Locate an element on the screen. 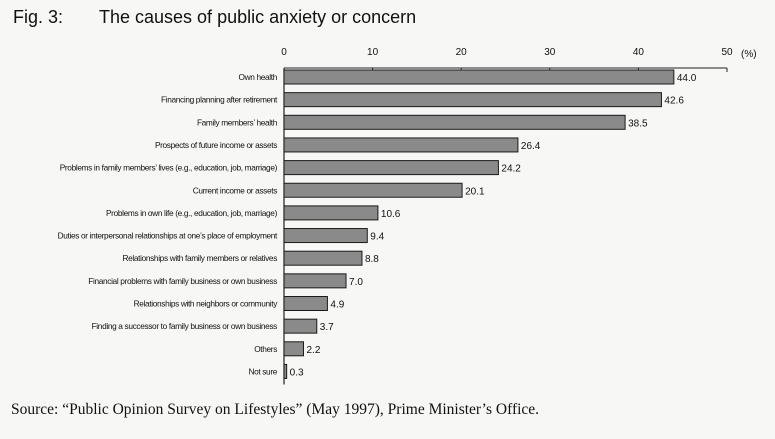 The width and height of the screenshot is (775, 439). bar-value-label: 3.7 is located at coordinates (327, 327).